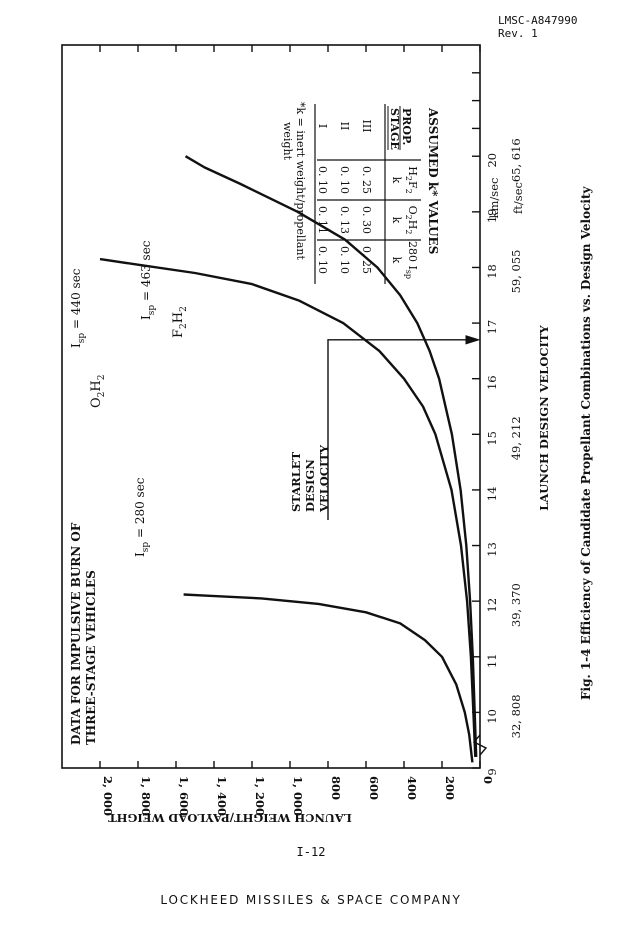 This screenshot has width=622, height=925. What do you see at coordinates (222, 796) in the screenshot?
I see `y-tick-label: 1, 400` at bounding box center [222, 796].